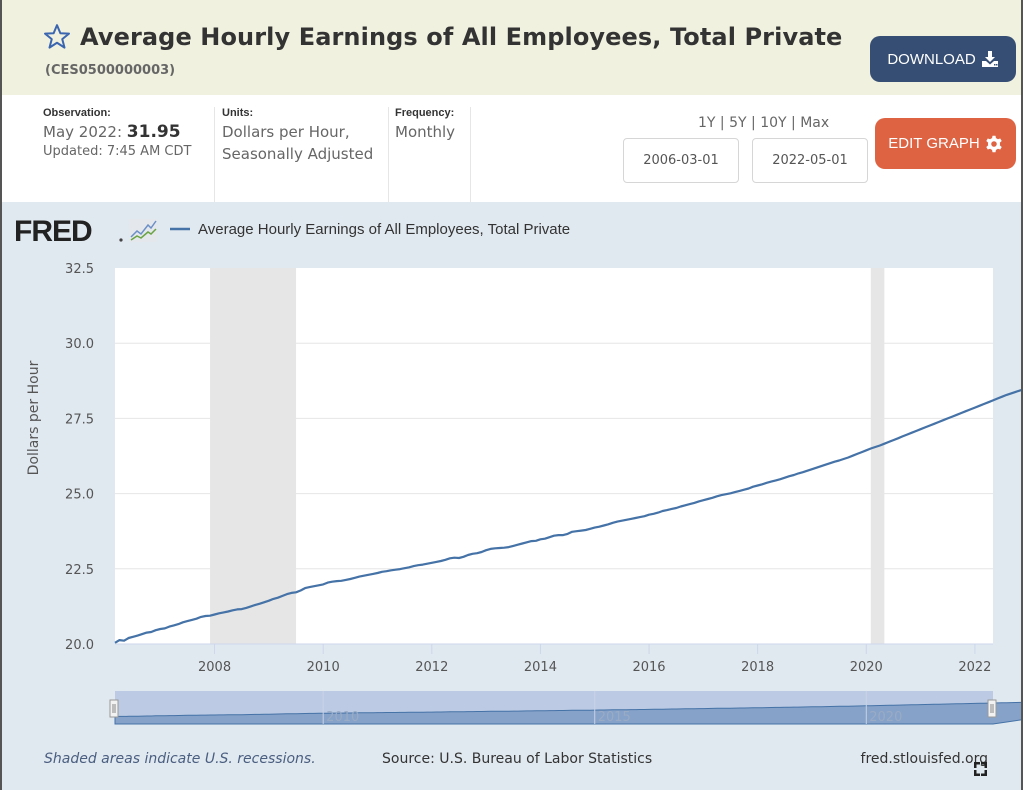 This screenshot has height=790, width=1023. I want to click on x-tick-label: 2008, so click(214, 667).